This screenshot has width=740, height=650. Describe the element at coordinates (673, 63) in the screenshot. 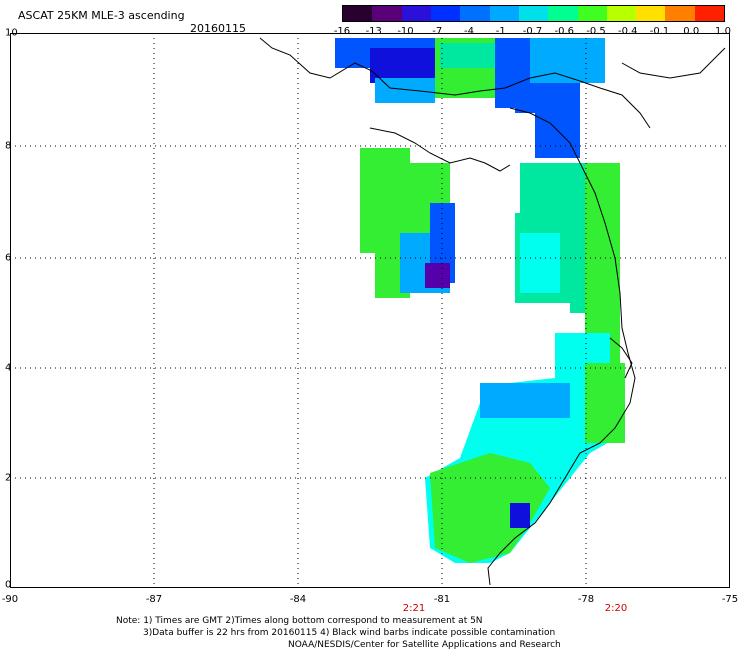

I see `coastline-cuba` at that location.